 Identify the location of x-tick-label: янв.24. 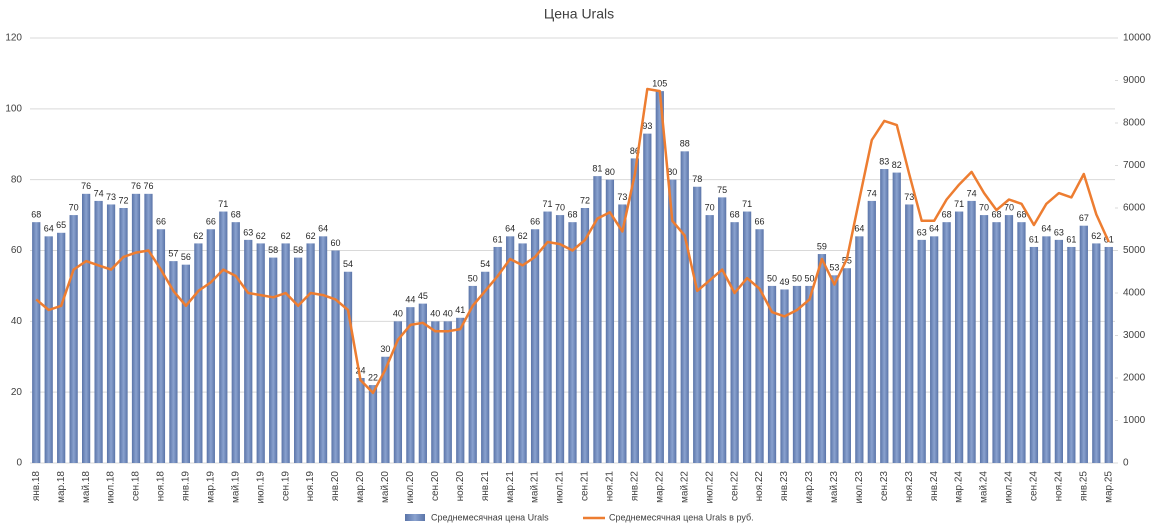
(934, 486).